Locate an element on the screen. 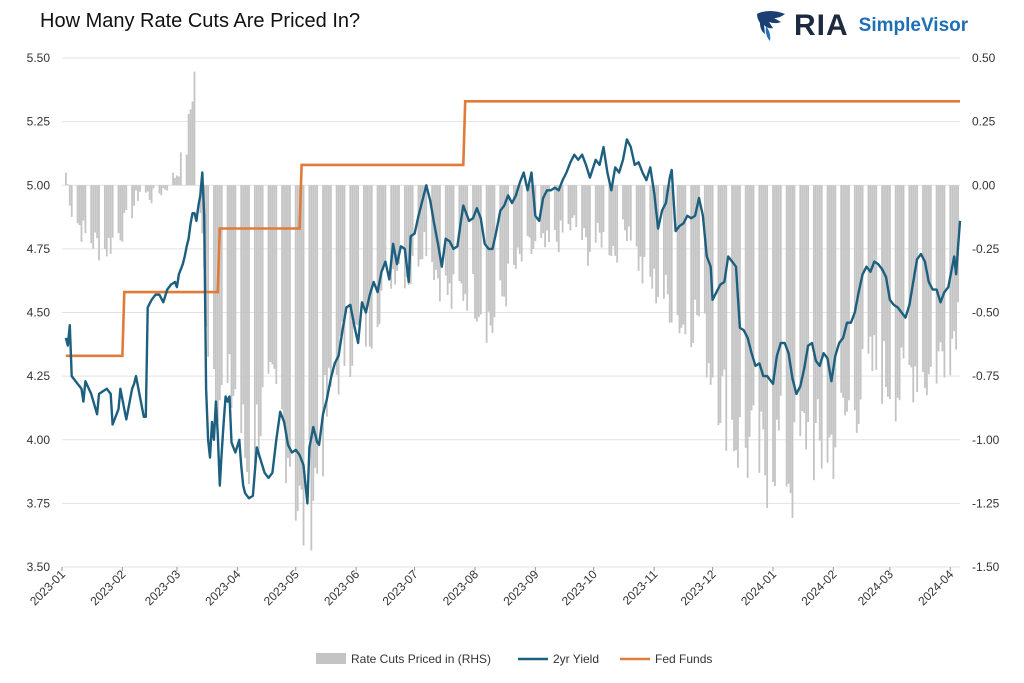  brand-product: SimpleVisor is located at coordinates (913, 25).